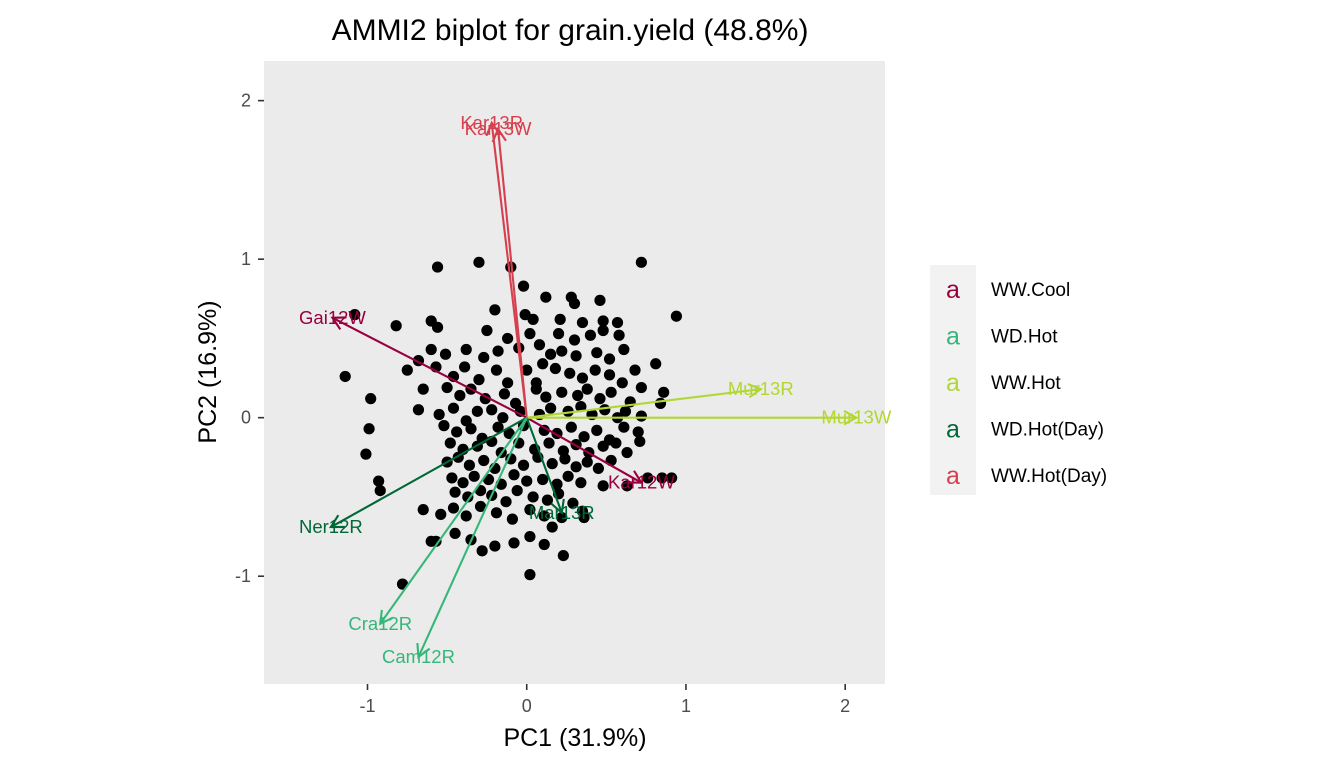 The height and width of the screenshot is (768, 1344). Describe the element at coordinates (574, 738) in the screenshot. I see `x-axis-title: PC1 (31.9%)` at that location.